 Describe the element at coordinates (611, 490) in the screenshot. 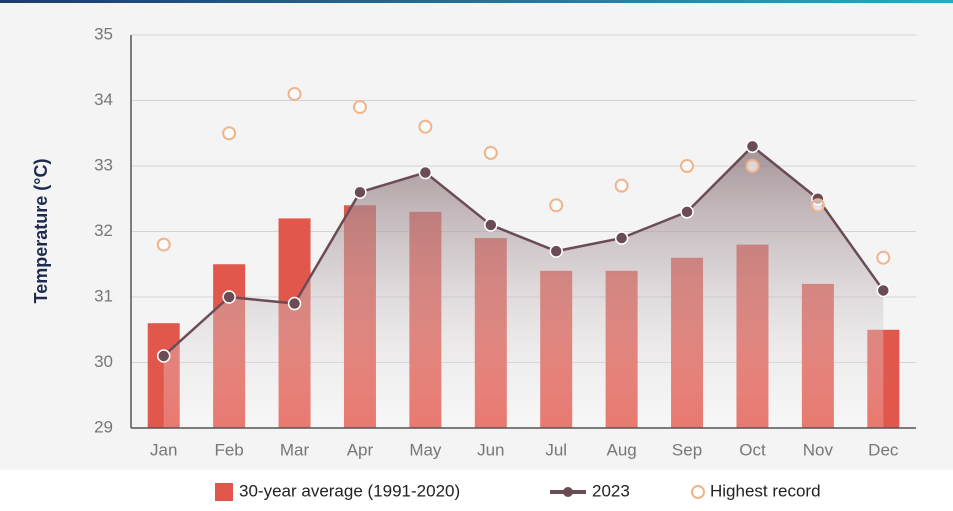

I see `legend-label: 2023` at that location.